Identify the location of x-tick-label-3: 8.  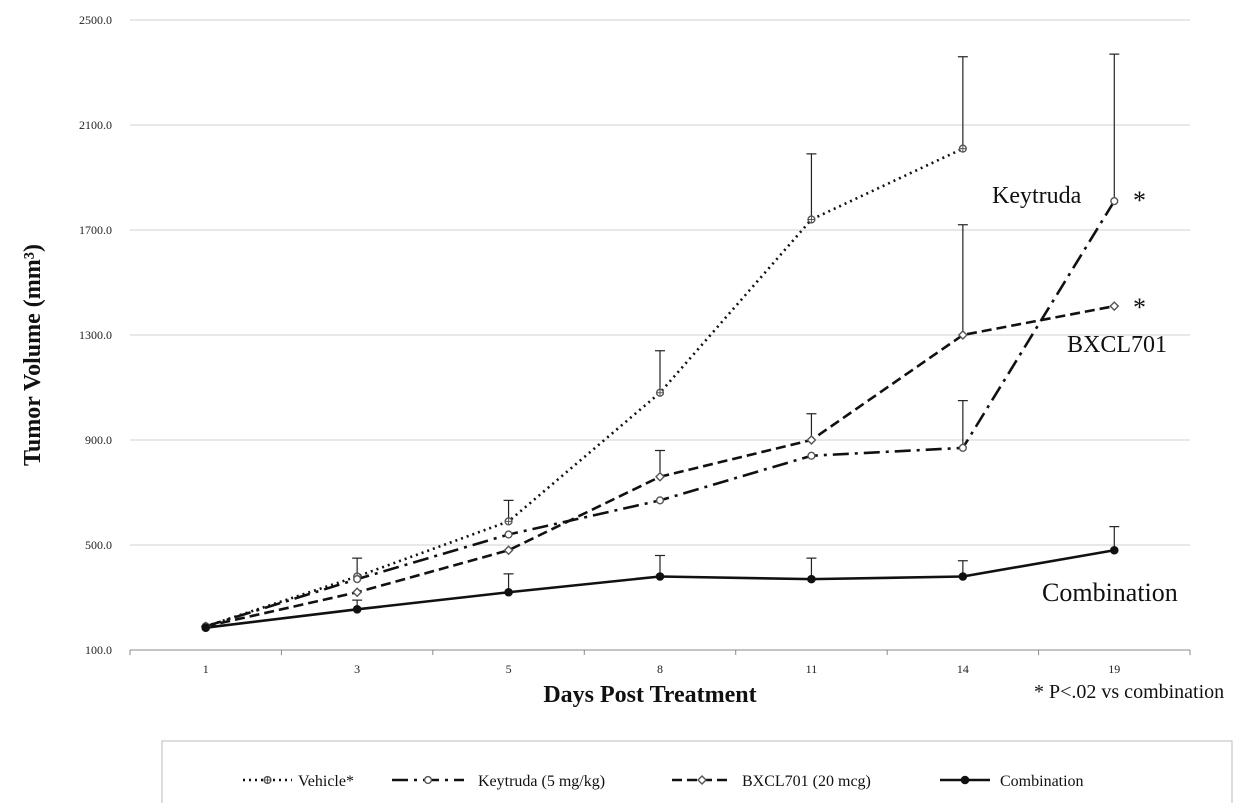
(660, 669).